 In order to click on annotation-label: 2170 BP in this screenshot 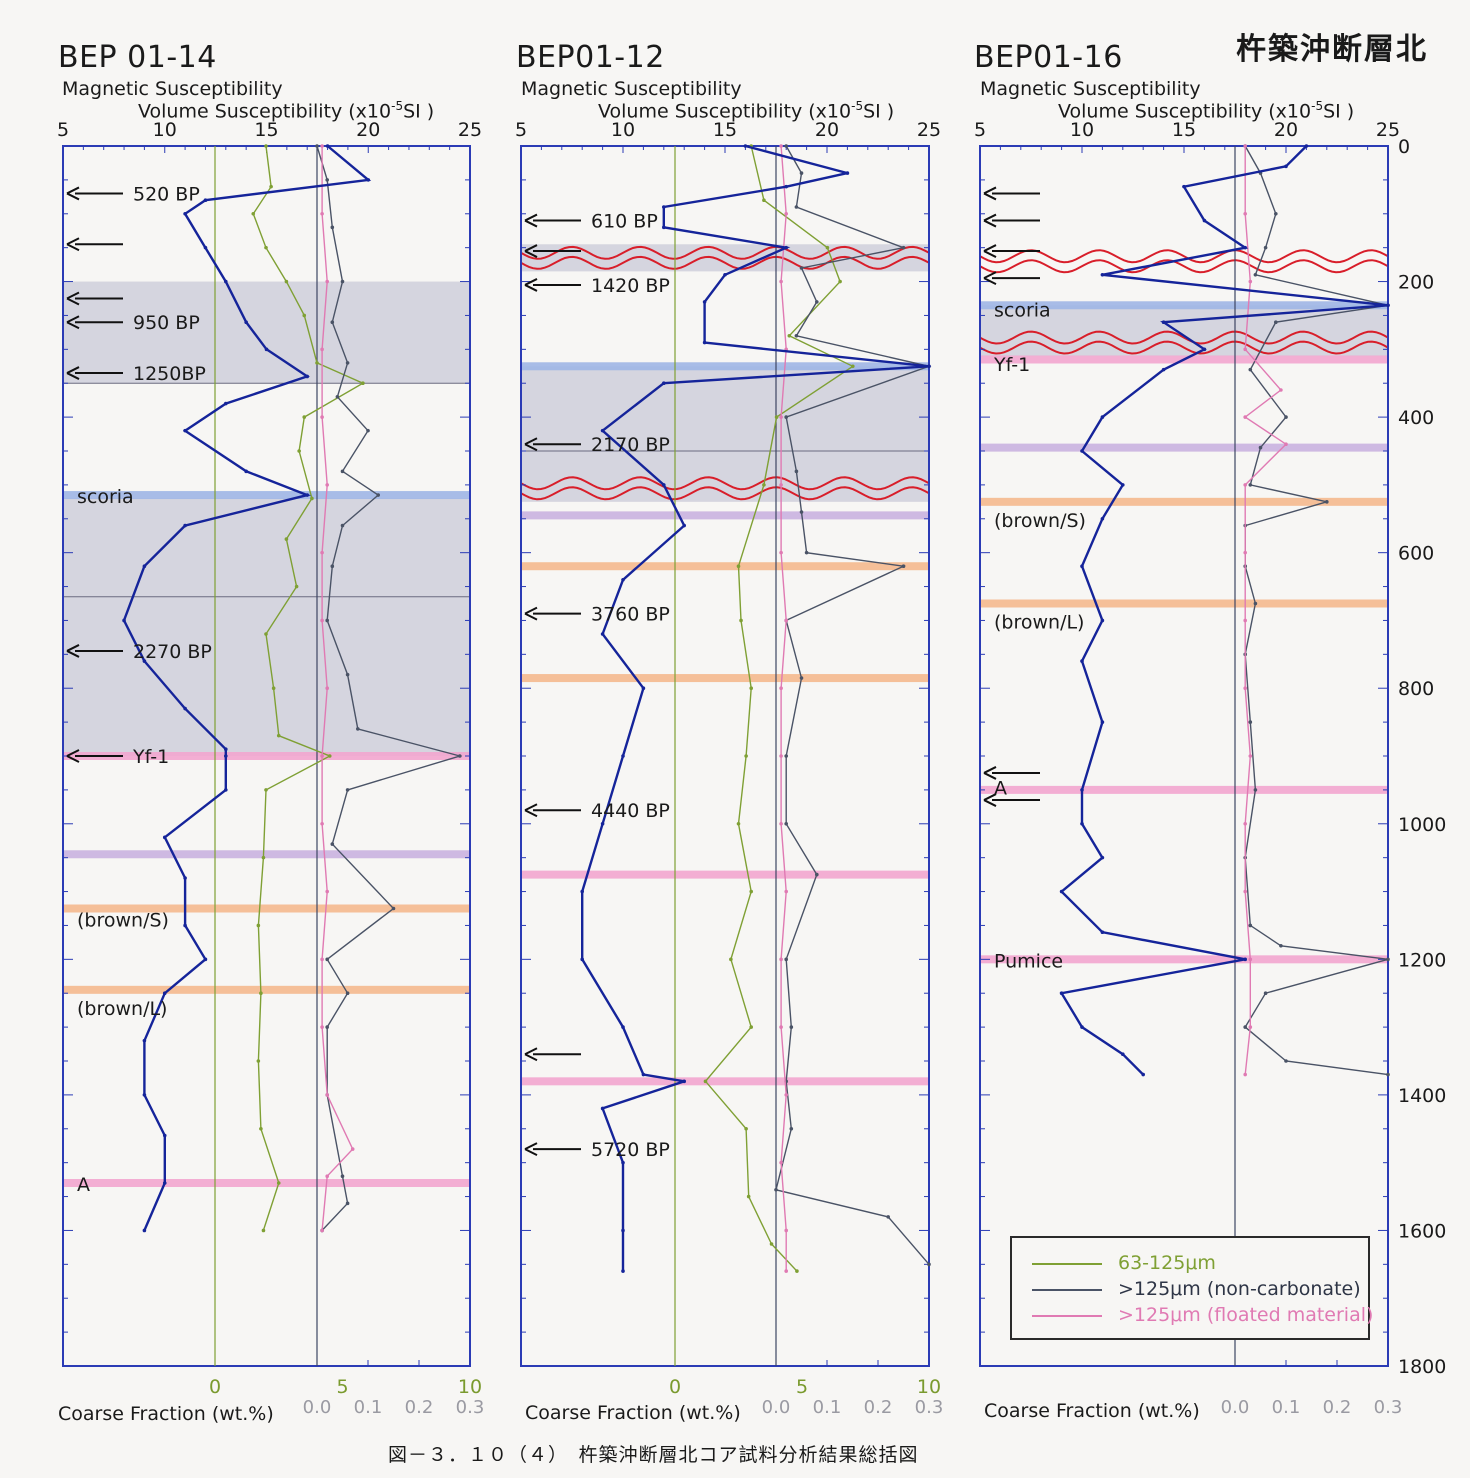, I will do `click(630, 445)`.